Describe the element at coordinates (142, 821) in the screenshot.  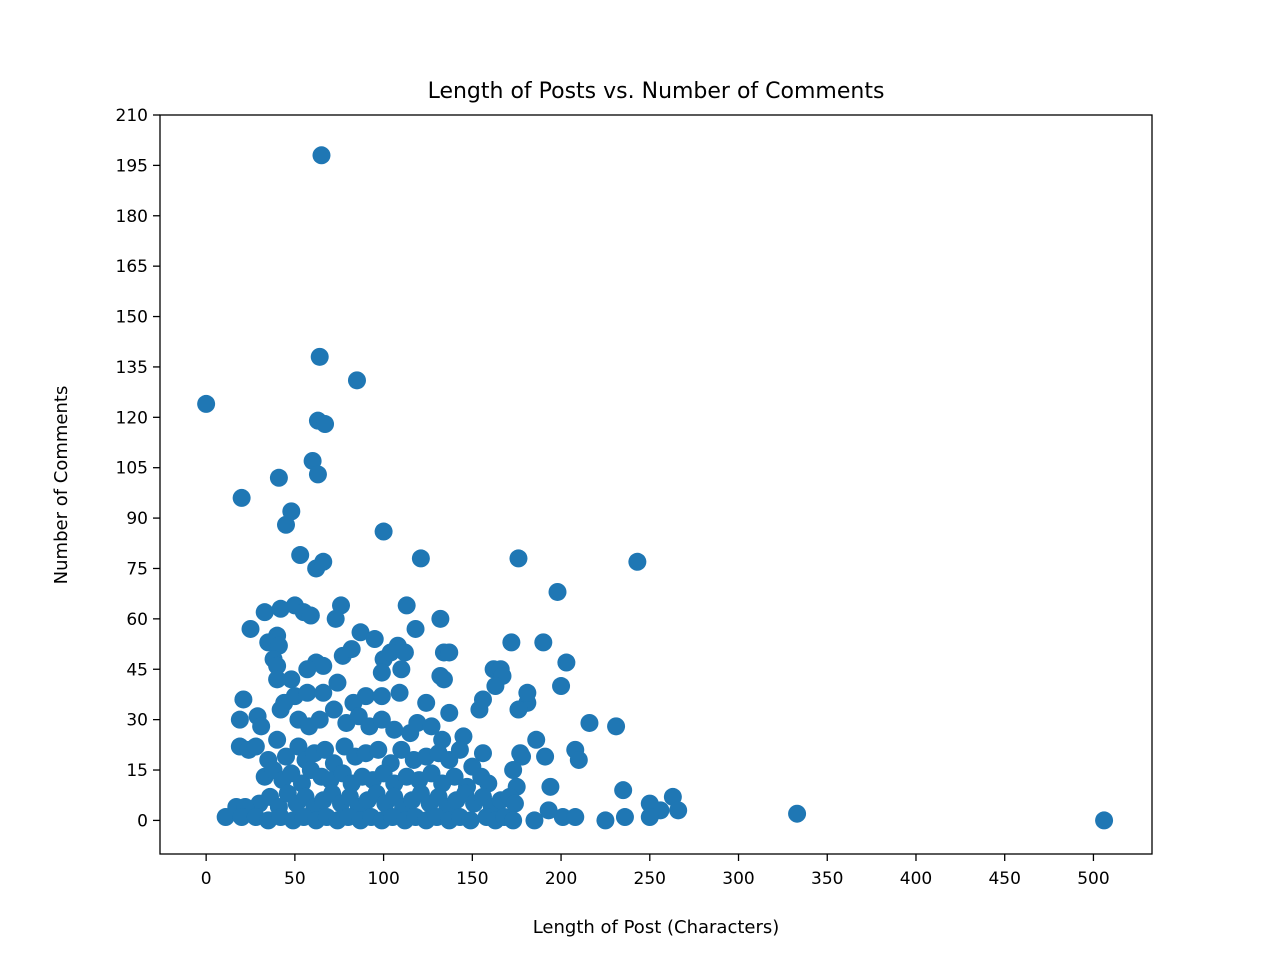
I see `y-tick-label: 0` at that location.